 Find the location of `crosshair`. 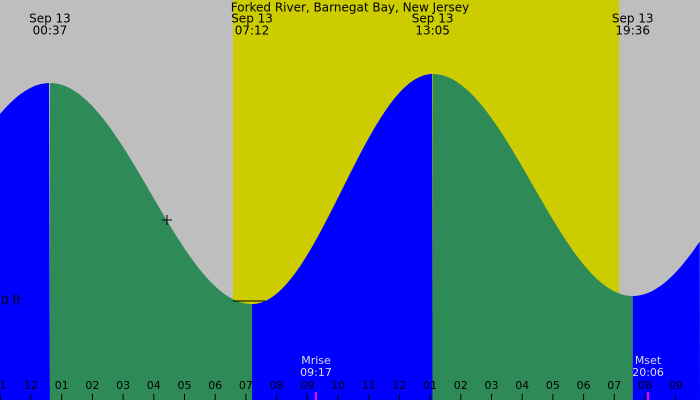

crosshair is located at coordinates (167, 220).